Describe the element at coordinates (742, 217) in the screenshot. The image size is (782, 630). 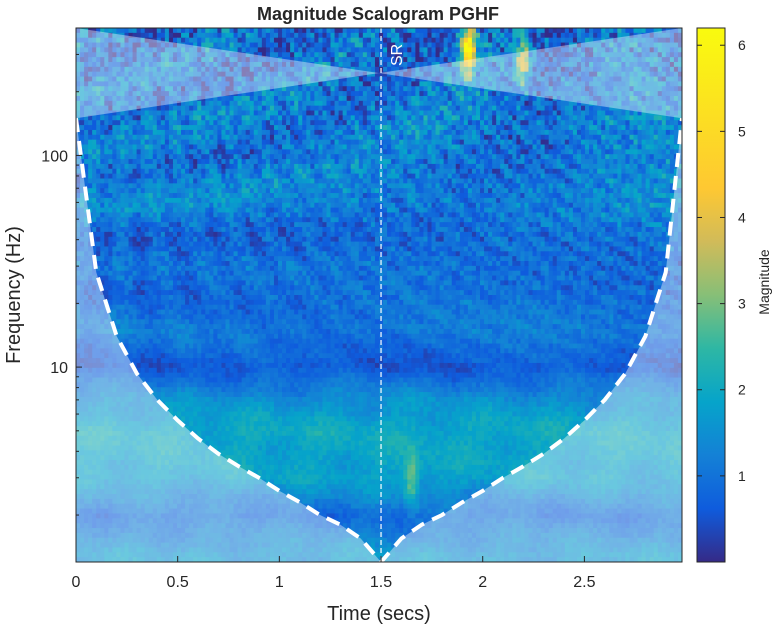
I see `colorbar-tick-label: 4` at that location.